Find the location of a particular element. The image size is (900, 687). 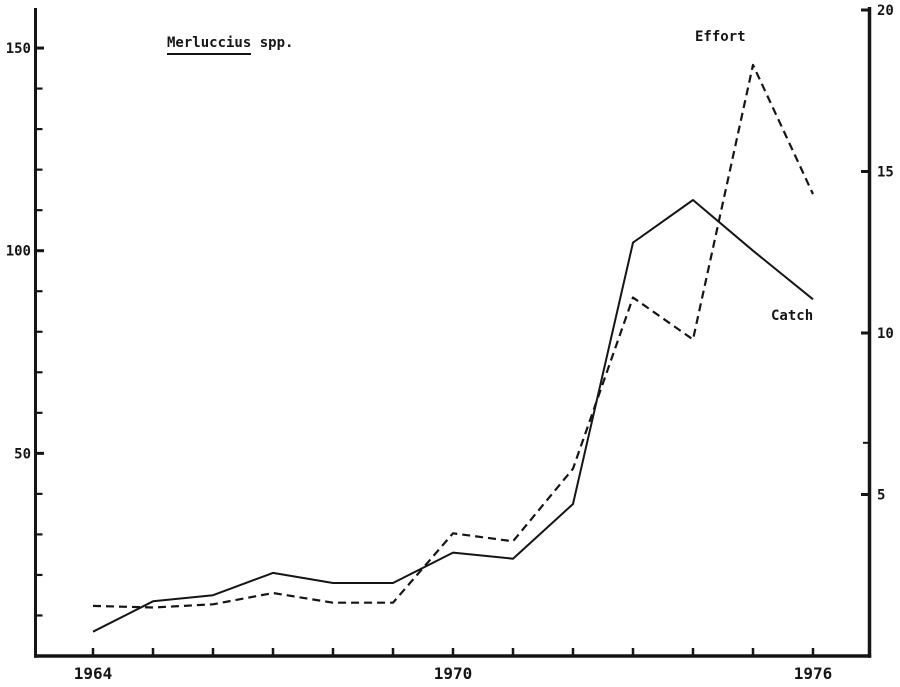

right-axis-label-15: 15 is located at coordinates (885, 173).